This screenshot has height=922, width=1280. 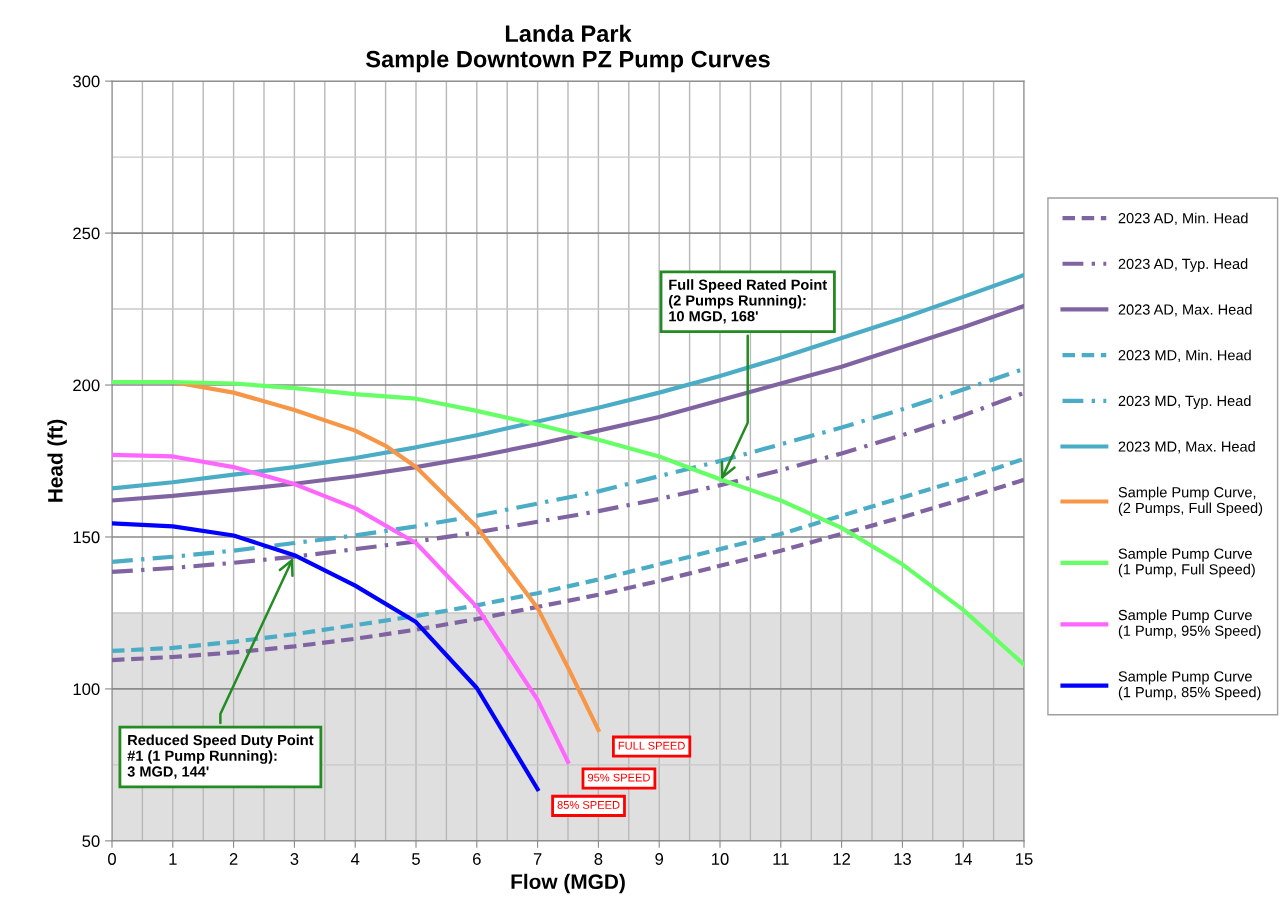 I want to click on annotation: FULL SPEED, so click(x=651, y=745).